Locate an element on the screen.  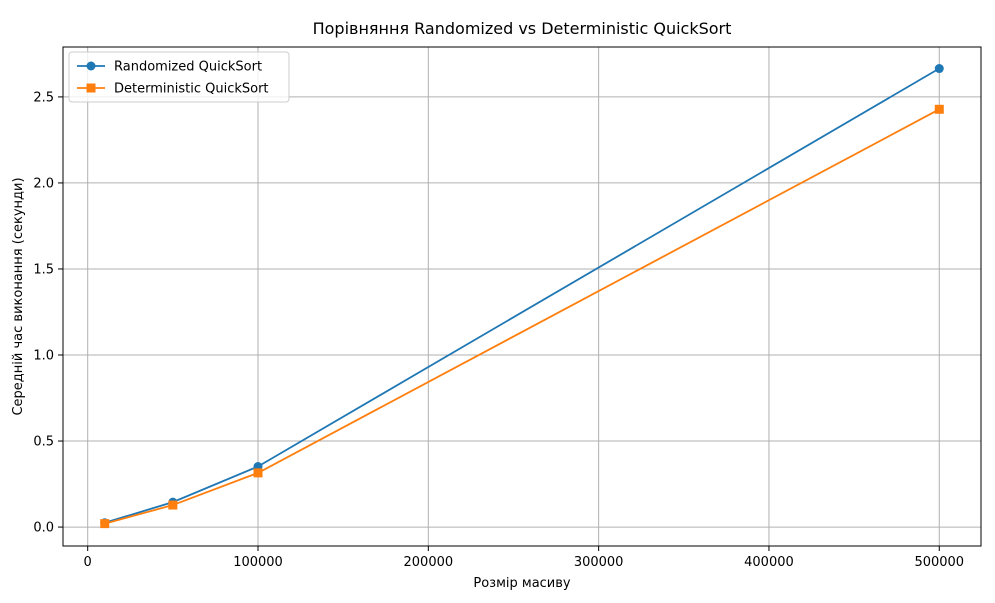
legend-entry: Deterministic QuickSort is located at coordinates (173, 89).